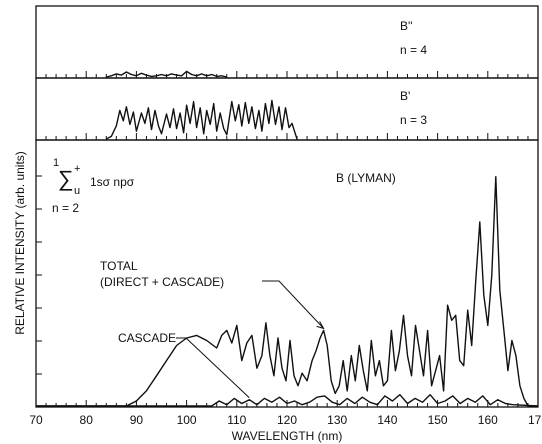  Describe the element at coordinates (187, 420) in the screenshot. I see `x-tick-label: 100` at that location.